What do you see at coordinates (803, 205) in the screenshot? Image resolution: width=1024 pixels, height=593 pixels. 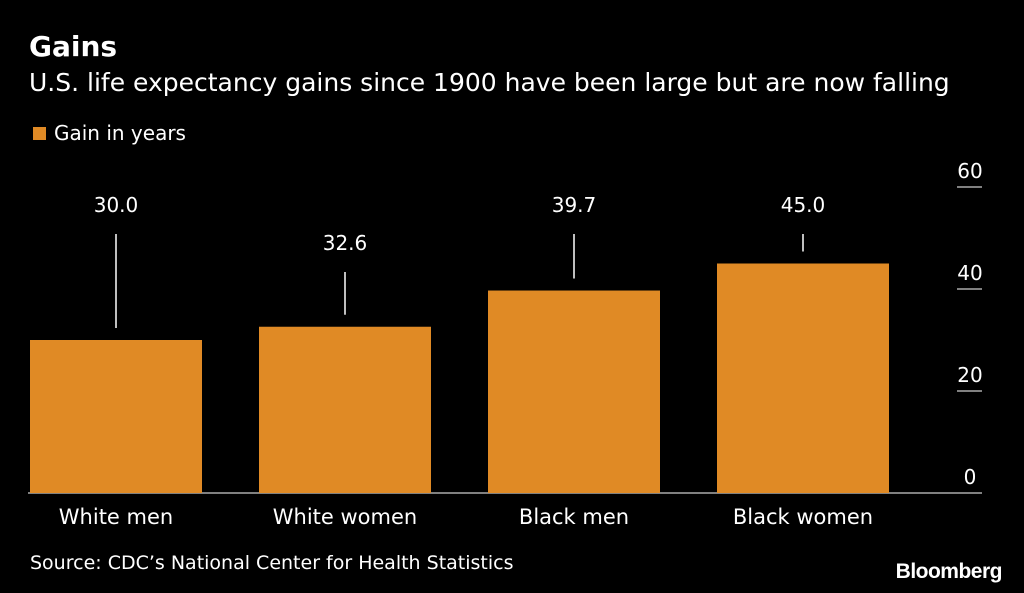 I see `data-label: 45.0` at bounding box center [803, 205].